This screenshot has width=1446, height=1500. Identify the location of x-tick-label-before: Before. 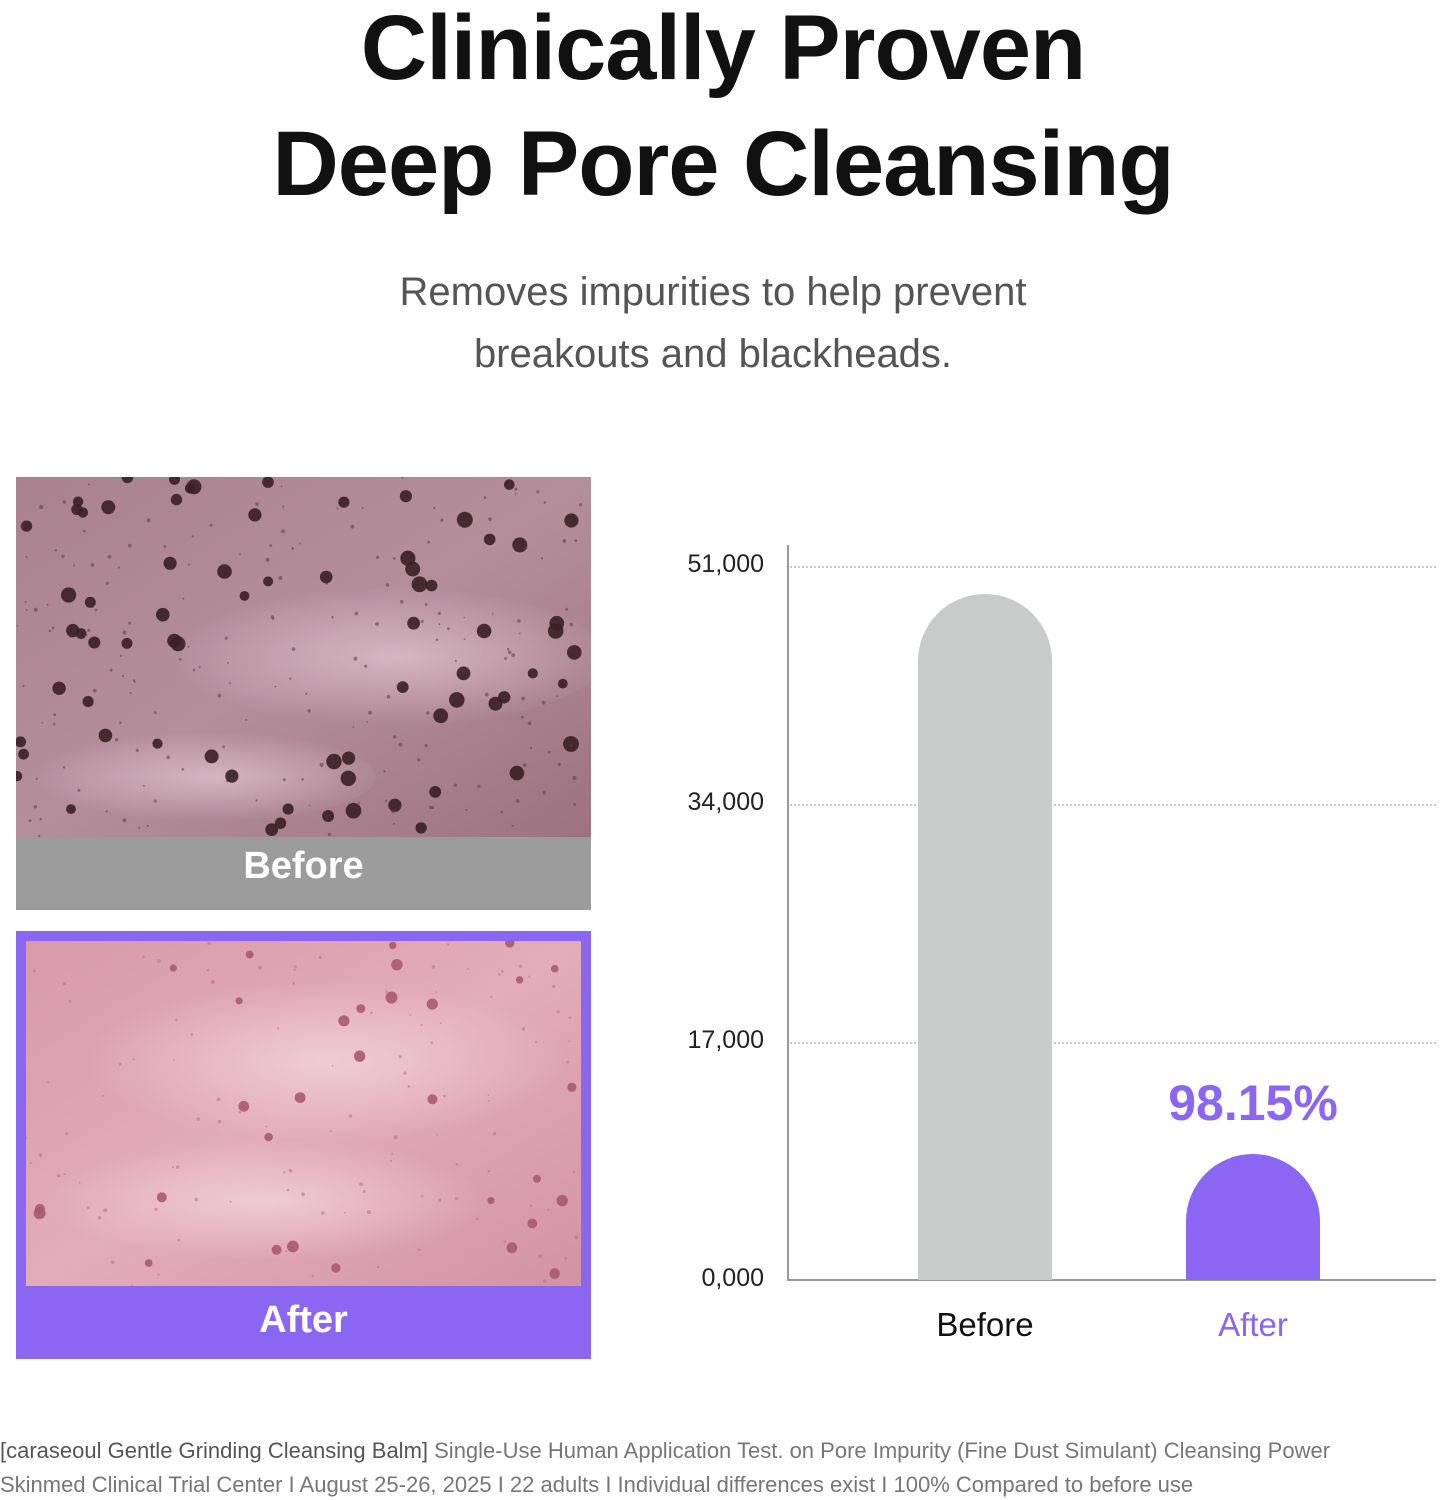
(985, 1324).